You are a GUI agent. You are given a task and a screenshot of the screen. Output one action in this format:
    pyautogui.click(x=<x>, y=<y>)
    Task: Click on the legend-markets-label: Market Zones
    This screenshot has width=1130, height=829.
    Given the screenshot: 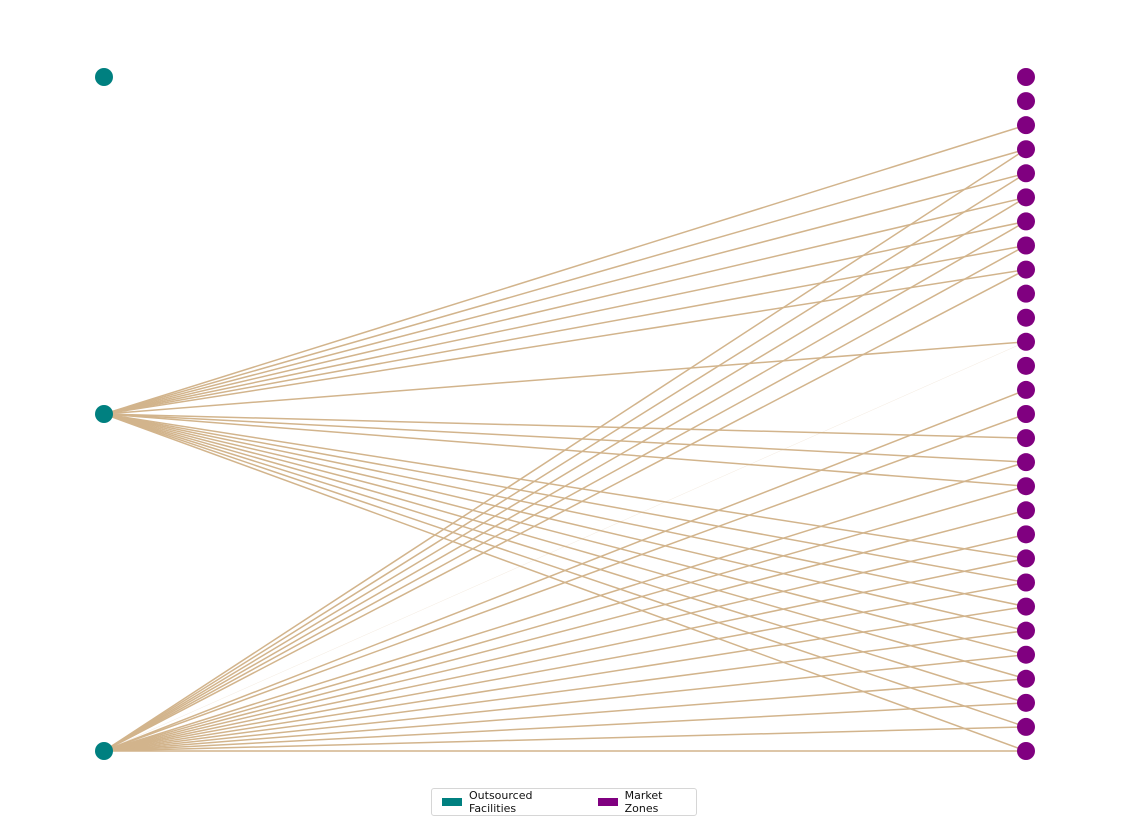 What is the action you would take?
    pyautogui.click(x=643, y=802)
    